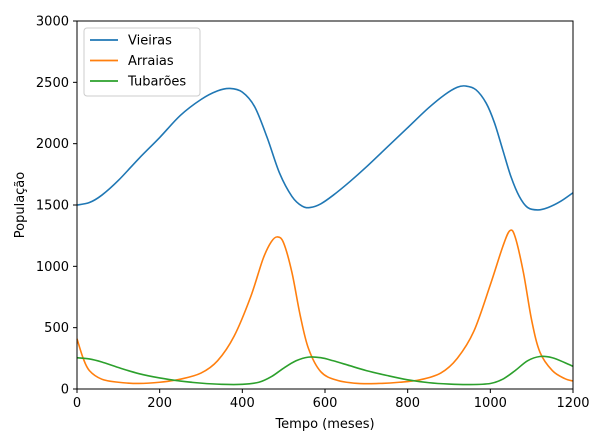  What do you see at coordinates (52, 83) in the screenshot?
I see `y-tick-label: 2500` at bounding box center [52, 83].